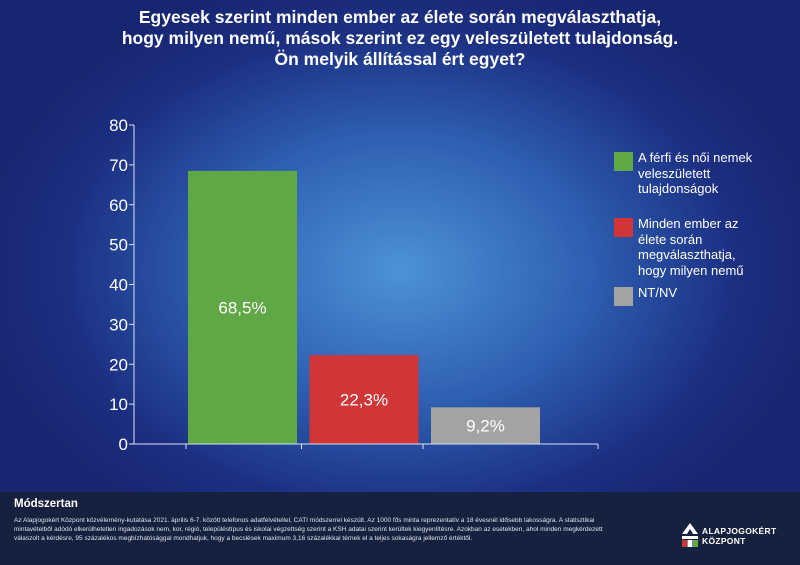 This screenshot has width=800, height=565. Describe the element at coordinates (657, 292) in the screenshot. I see `legend-label: NT/NV` at that location.